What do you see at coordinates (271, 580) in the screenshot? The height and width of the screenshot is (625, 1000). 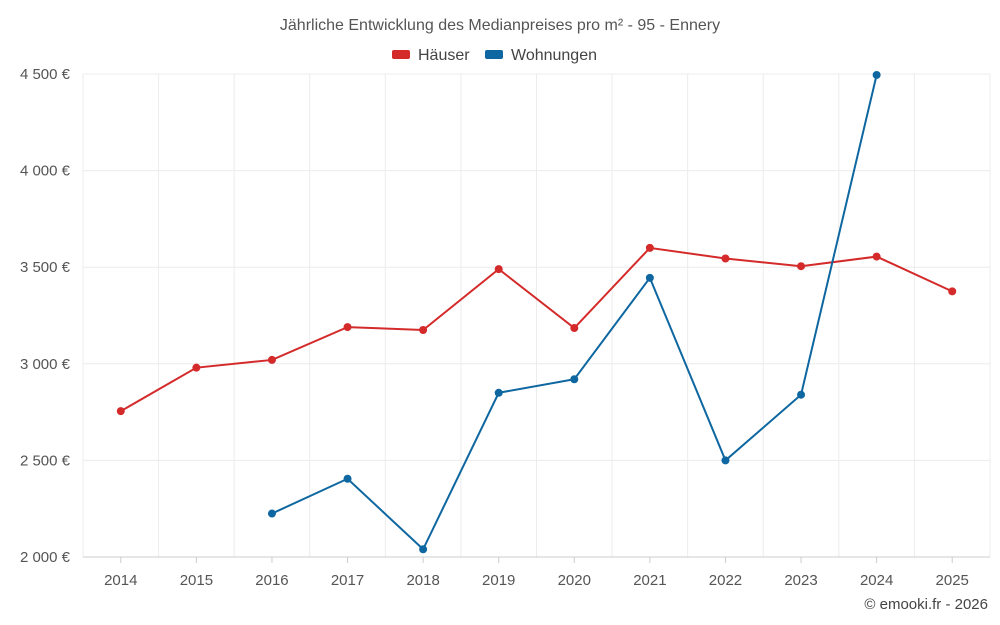 I see `x-tick-label: 2016` at bounding box center [271, 580].